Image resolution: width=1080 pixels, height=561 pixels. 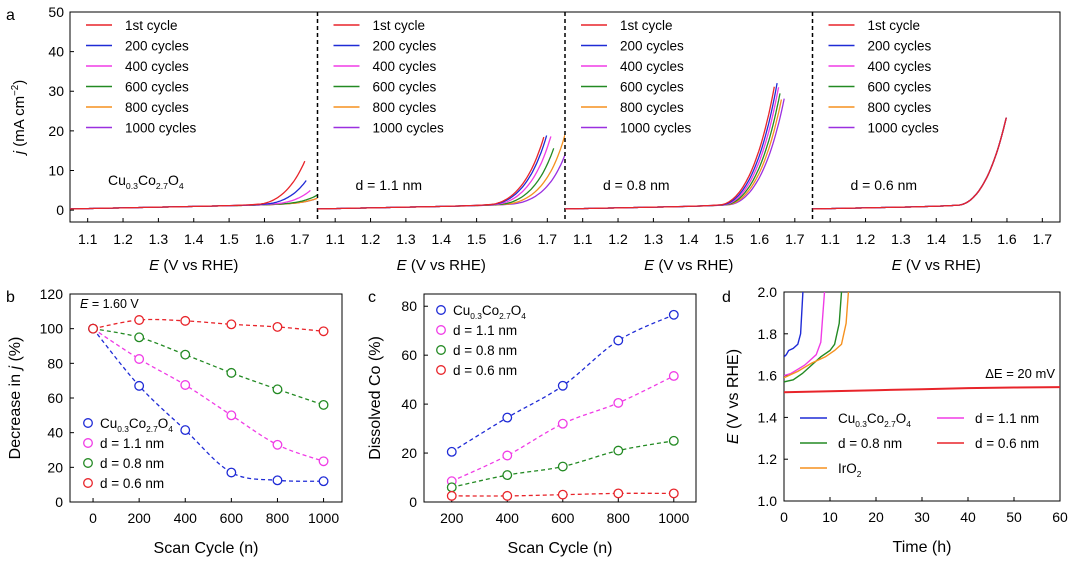 What do you see at coordinates (937, 239) in the screenshot?
I see `x-tick-label: 1.4` at bounding box center [937, 239].